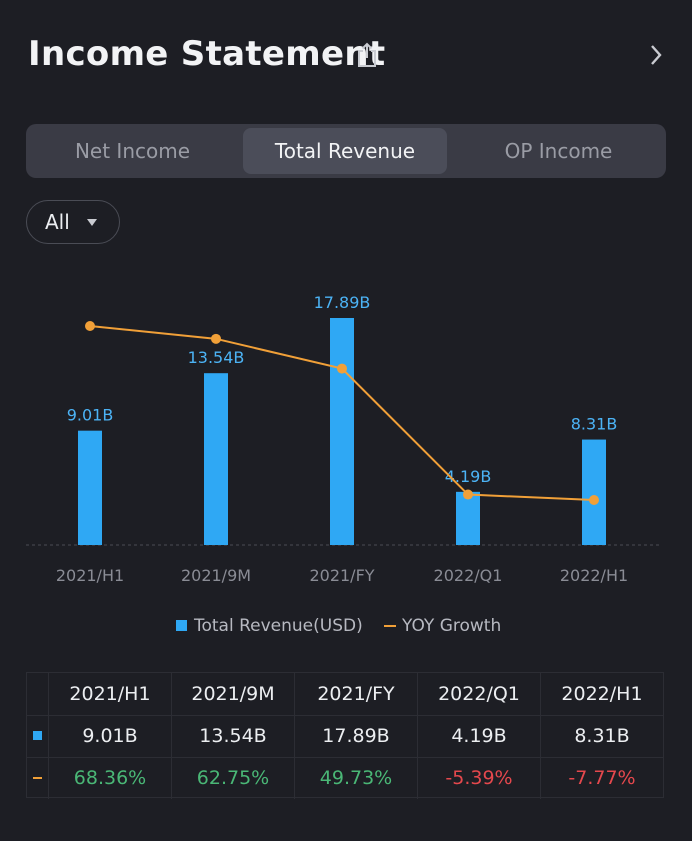 This screenshot has height=841, width=692. Describe the element at coordinates (110, 736) in the screenshot. I see `table-cell: 9.01B` at that location.